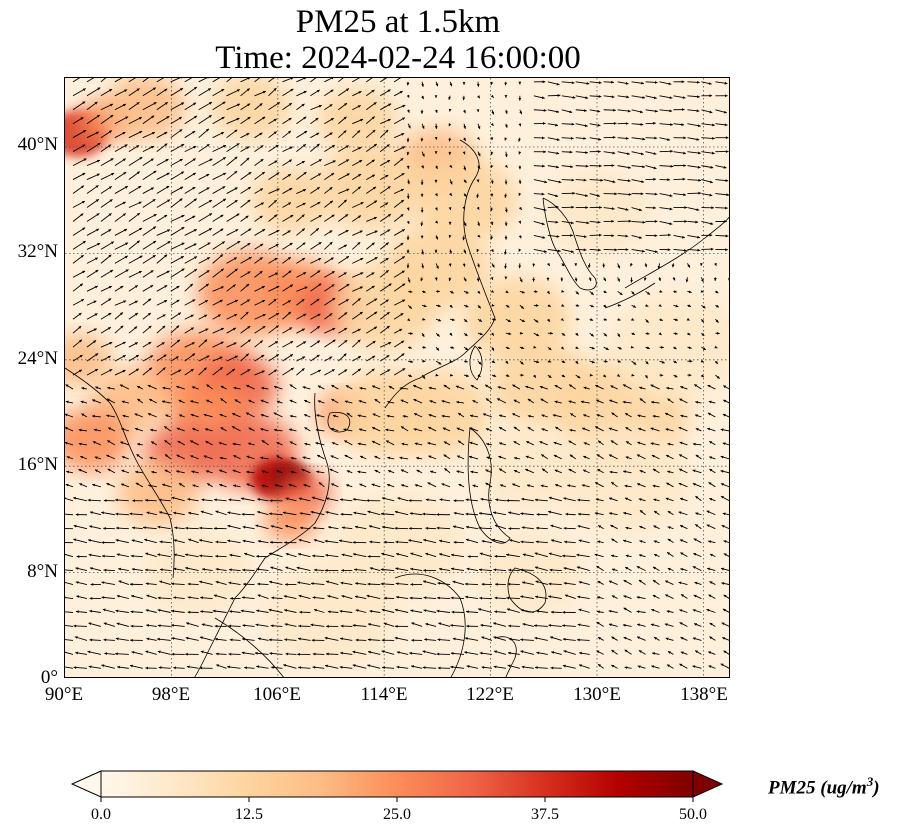  Describe the element at coordinates (262, 534) in the screenshot. I see `coastline-indochina` at that location.